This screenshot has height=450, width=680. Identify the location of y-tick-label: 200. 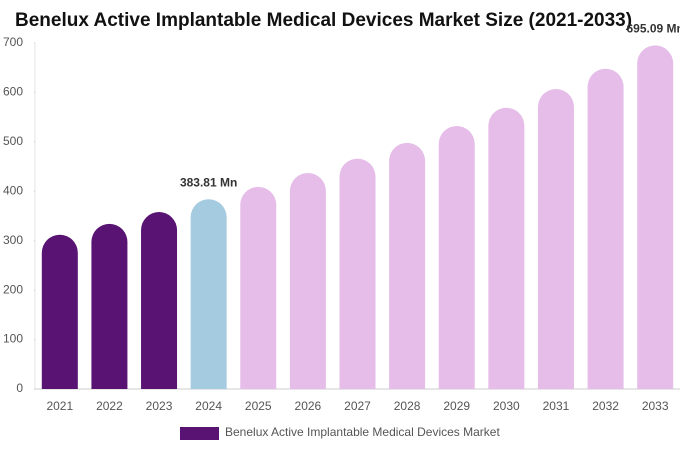
(13, 289).